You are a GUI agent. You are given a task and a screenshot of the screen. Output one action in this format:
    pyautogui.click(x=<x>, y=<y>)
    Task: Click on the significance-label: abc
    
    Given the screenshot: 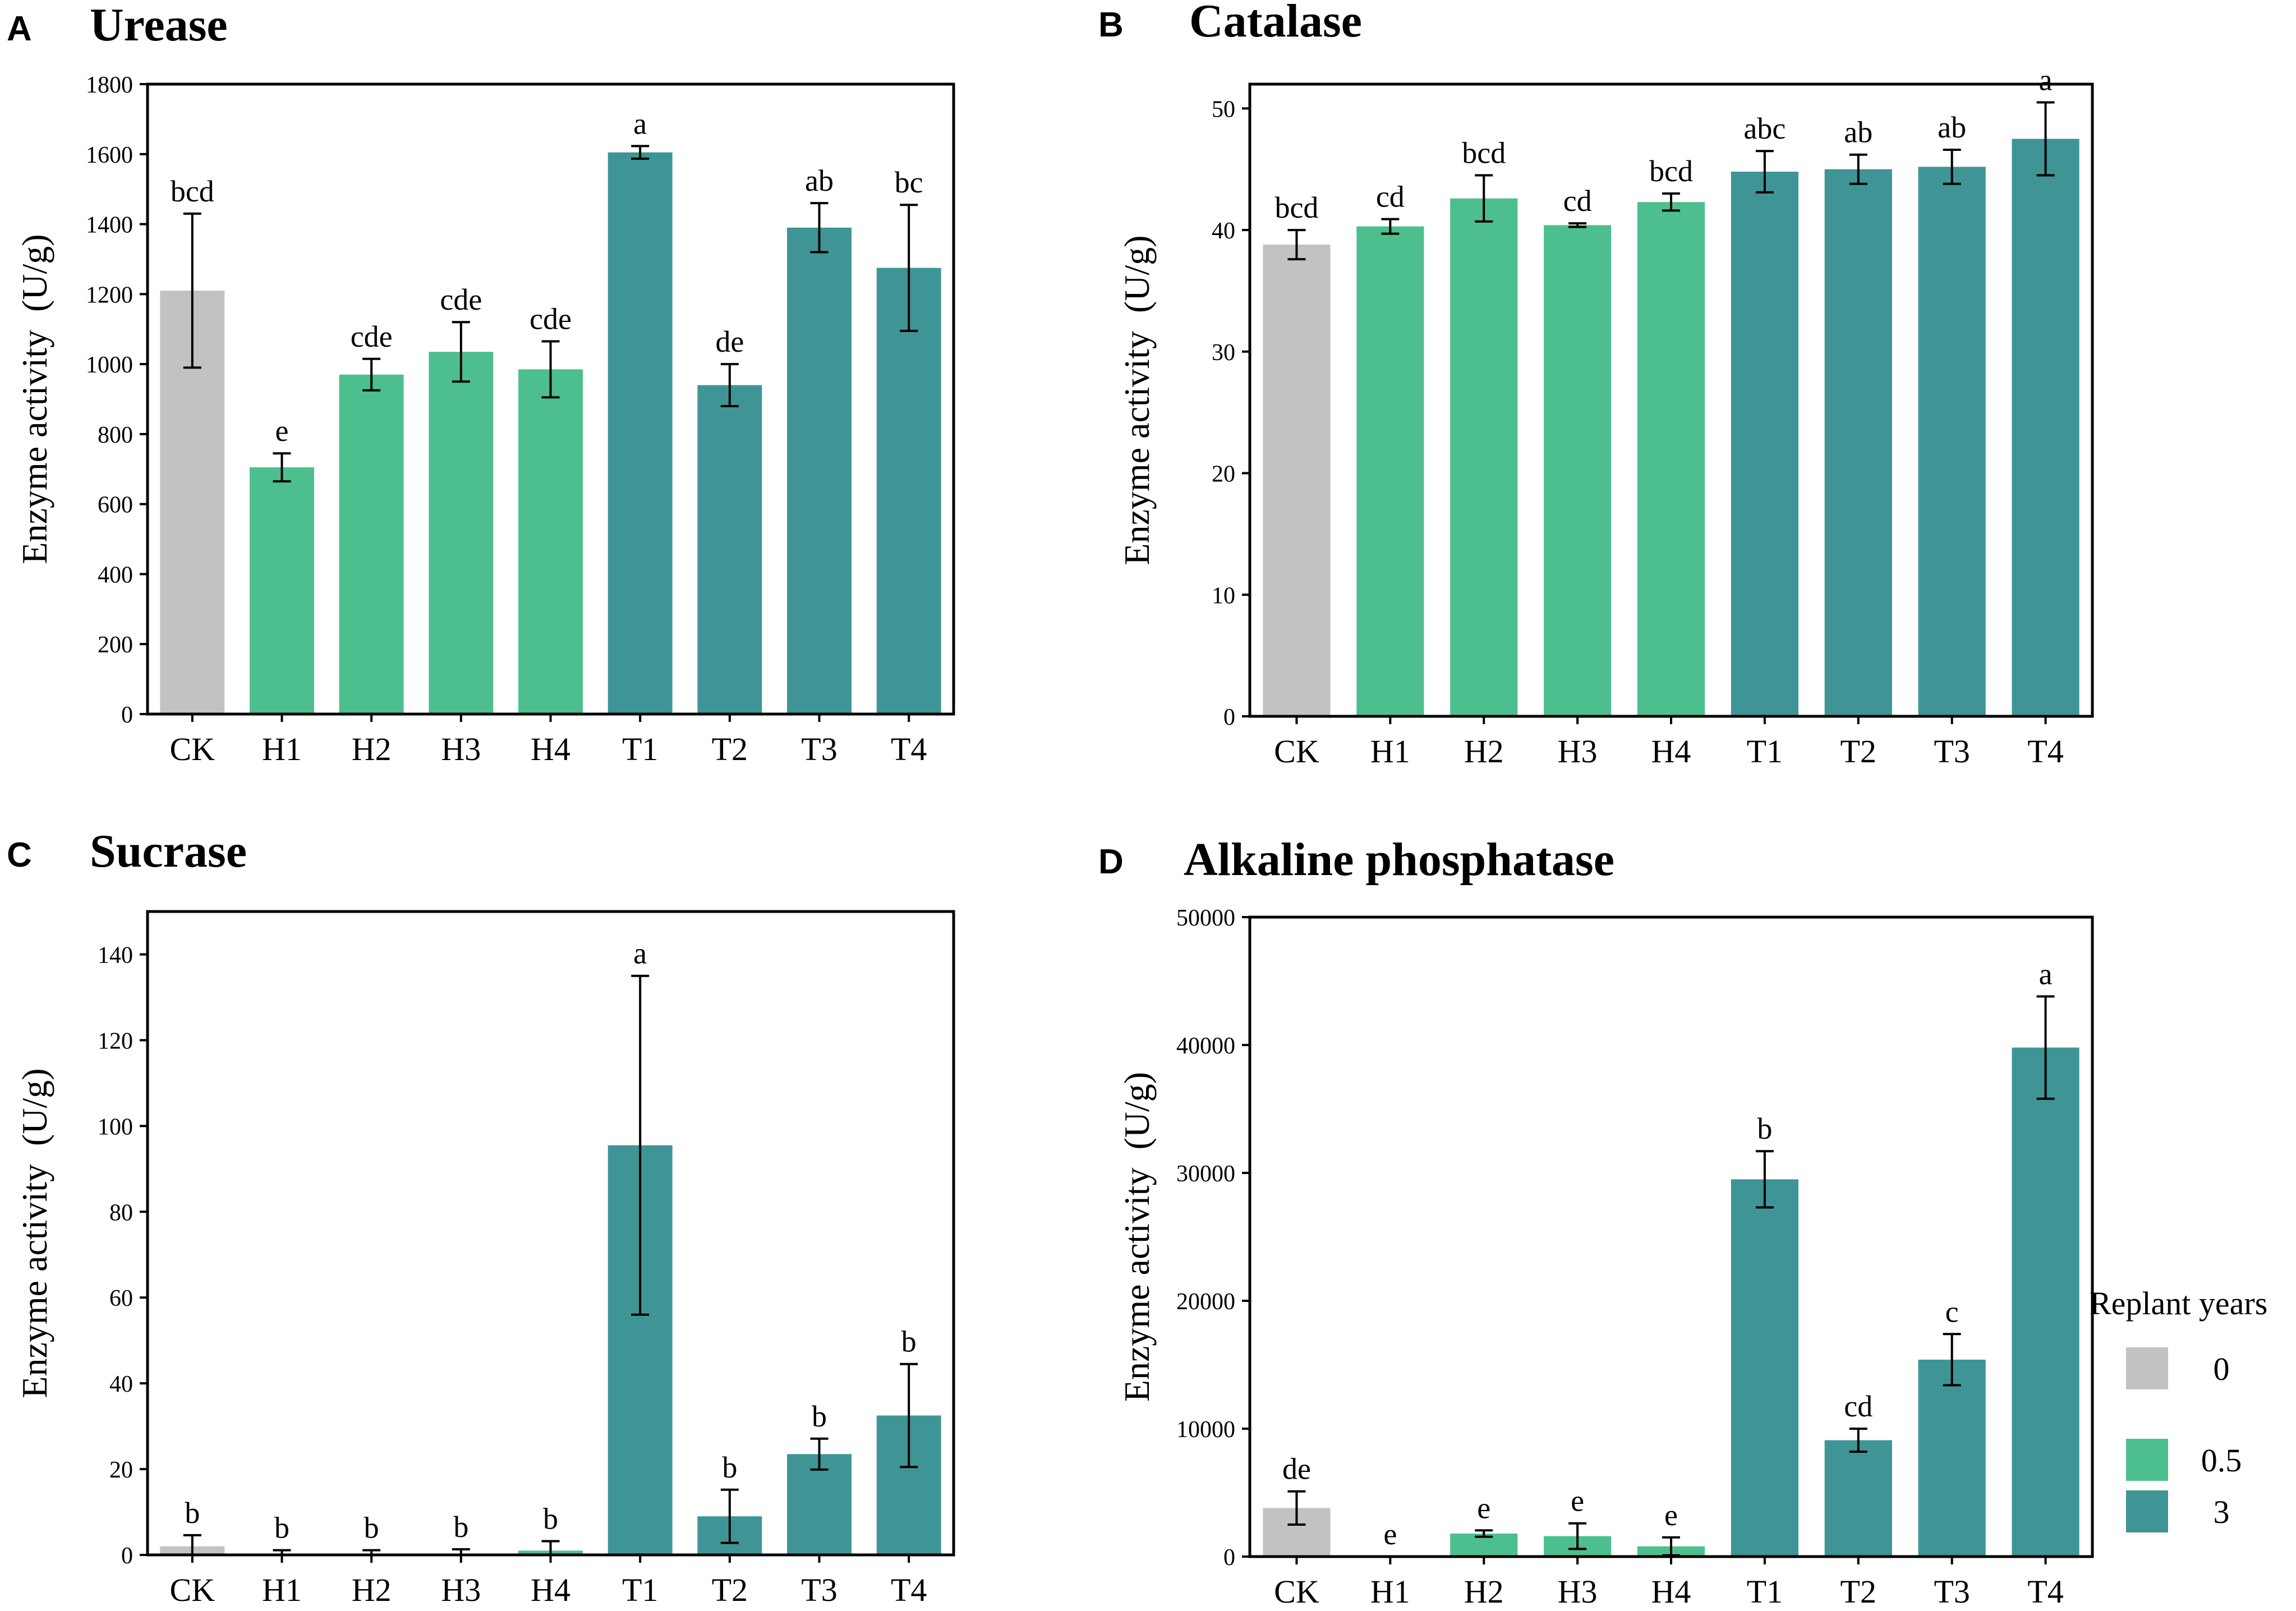 What is the action you would take?
    pyautogui.click(x=1764, y=128)
    